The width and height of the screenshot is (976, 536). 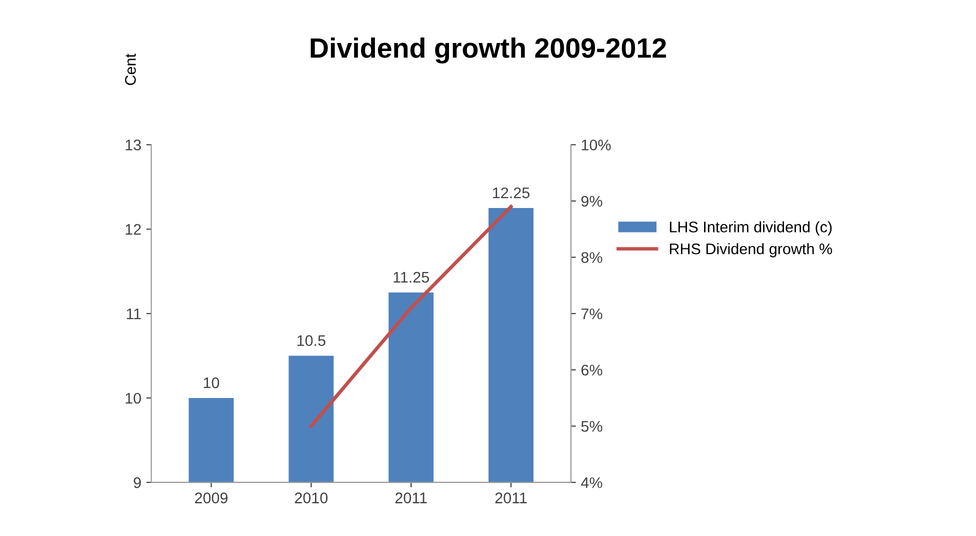 I want to click on x-tick-label: 2009, so click(x=211, y=498).